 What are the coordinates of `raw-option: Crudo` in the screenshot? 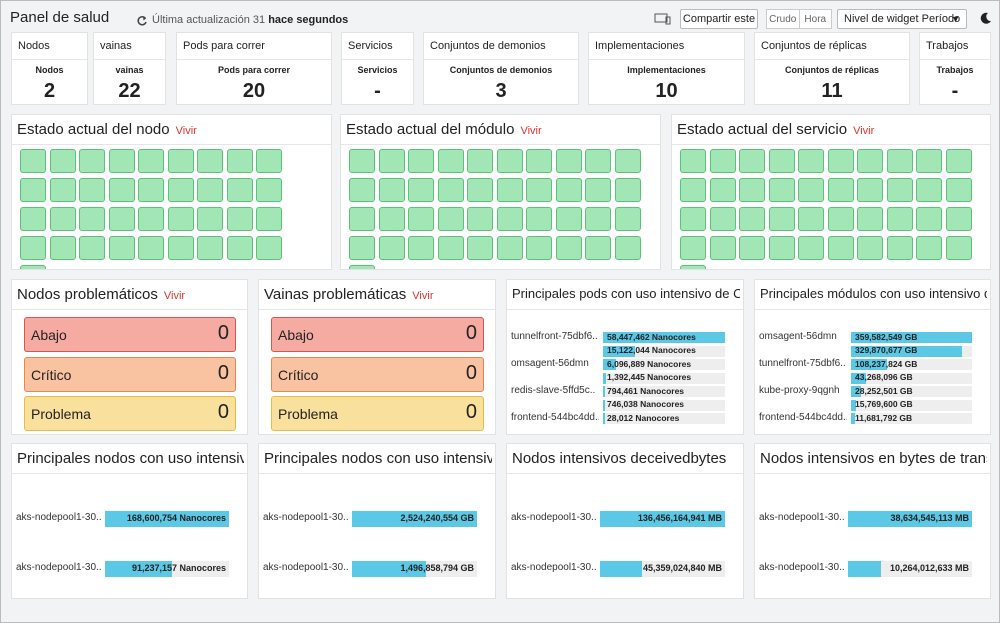 It's located at (783, 19).